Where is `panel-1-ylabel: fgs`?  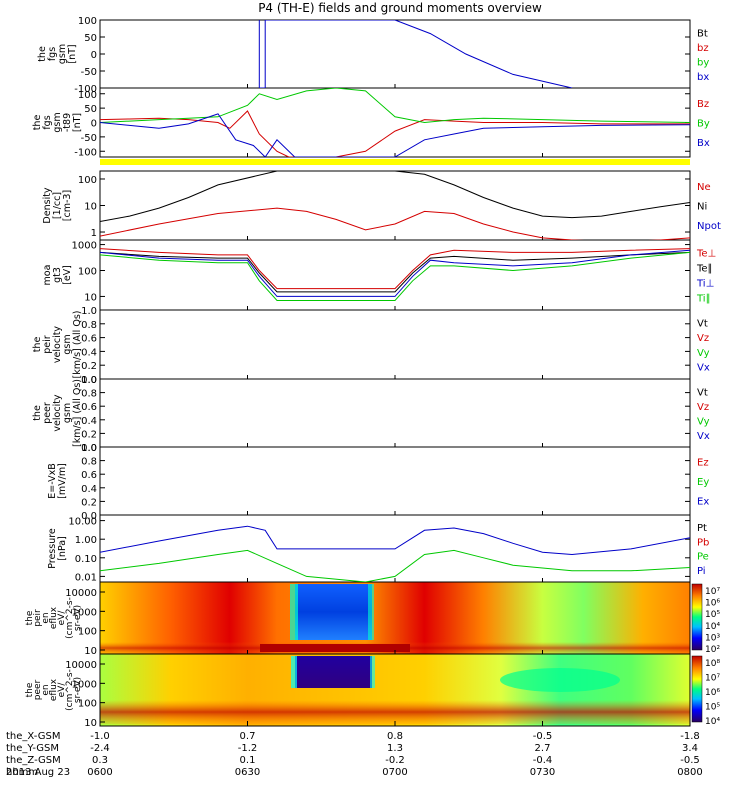
panel-1-ylabel: fgs is located at coordinates (52, 54).